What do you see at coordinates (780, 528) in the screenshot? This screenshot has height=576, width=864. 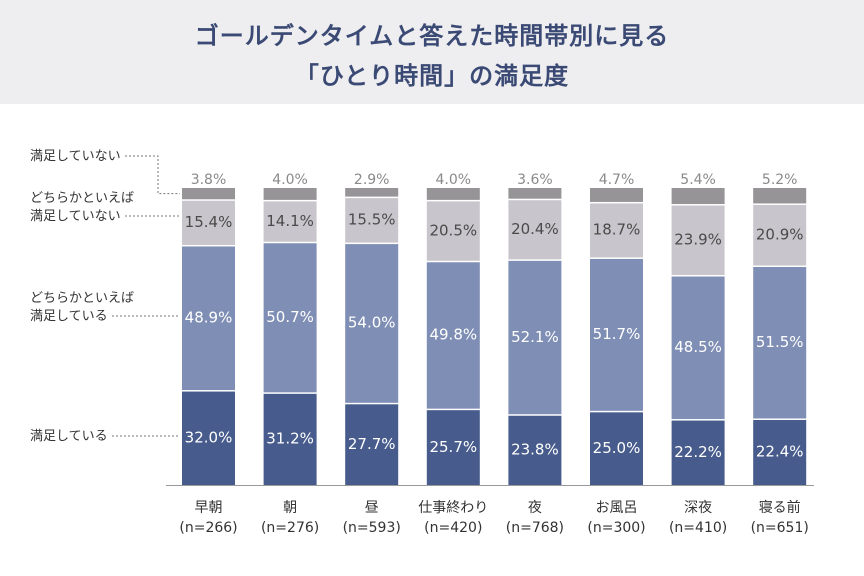 I see `sample-size-label: (n=651)` at bounding box center [780, 528].